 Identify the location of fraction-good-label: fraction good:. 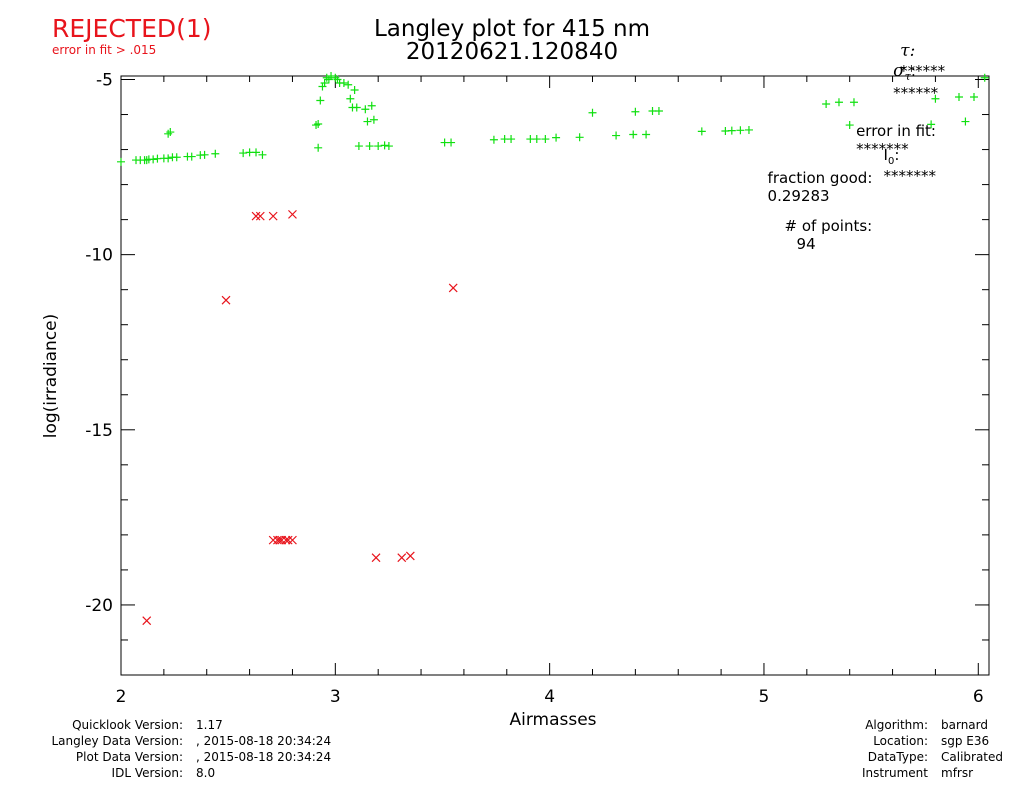
(820, 178).